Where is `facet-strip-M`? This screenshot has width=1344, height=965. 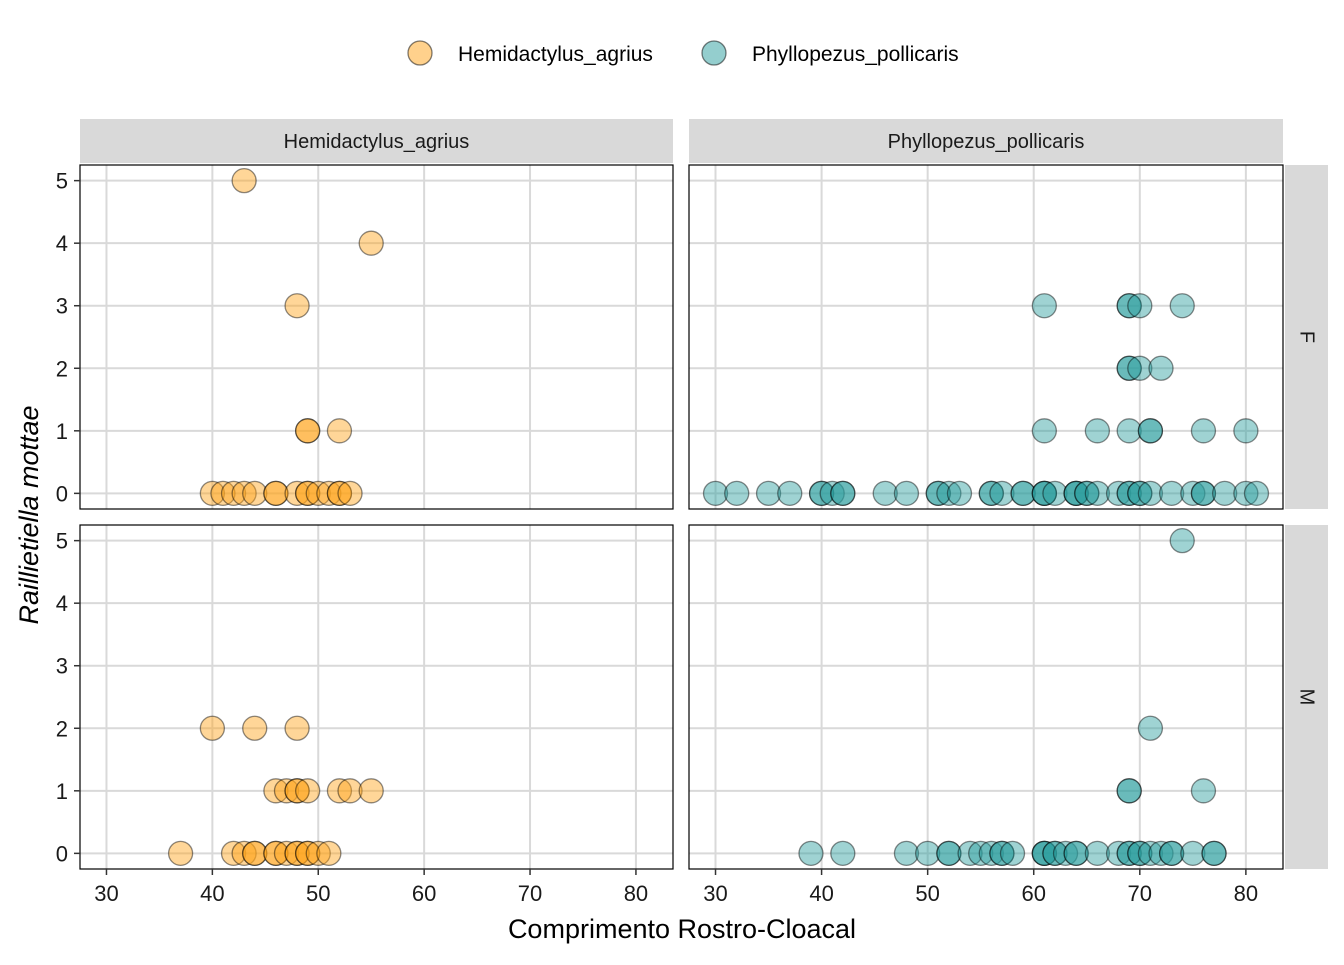
facet-strip-M is located at coordinates (1306, 697).